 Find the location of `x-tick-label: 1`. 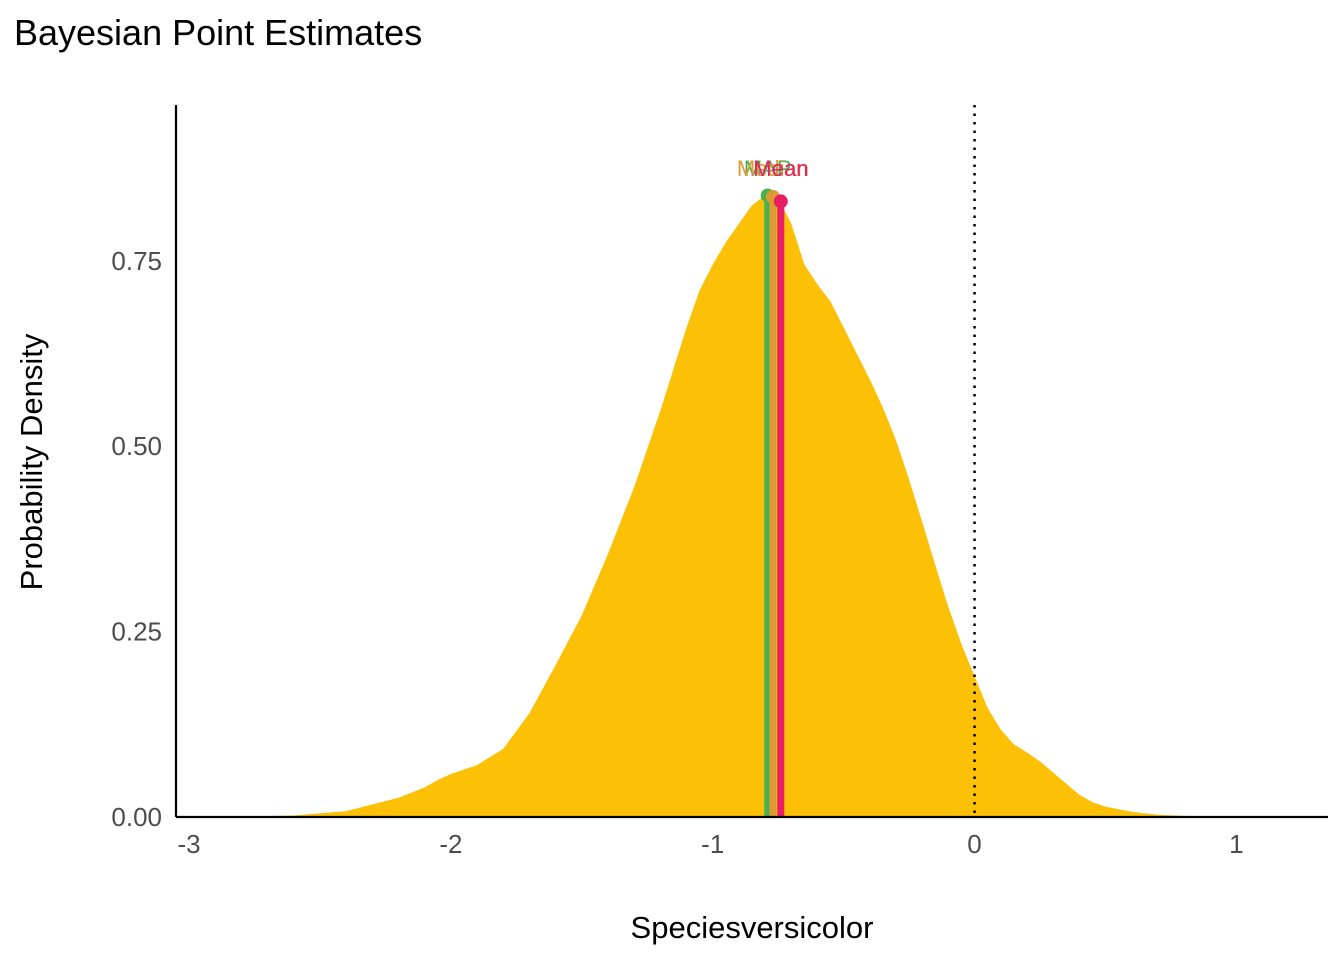

x-tick-label: 1 is located at coordinates (1236, 844).